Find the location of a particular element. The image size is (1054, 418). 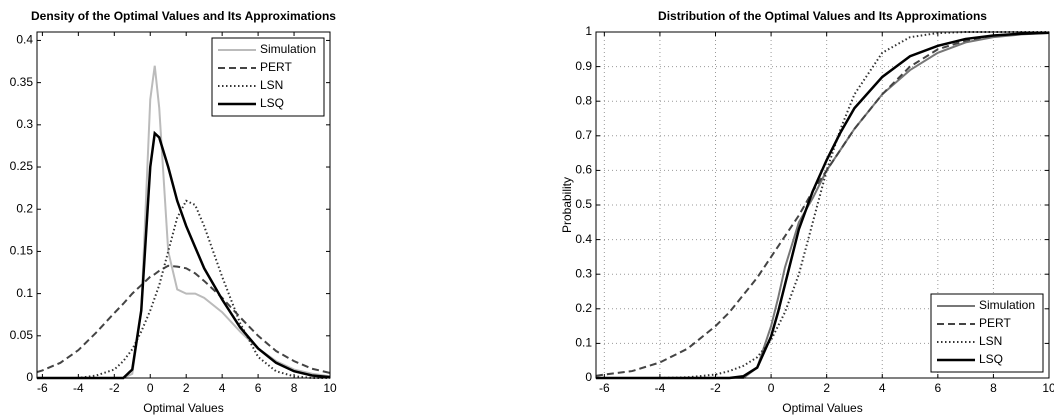

y-tick-label: 0.35 is located at coordinates (22, 82).